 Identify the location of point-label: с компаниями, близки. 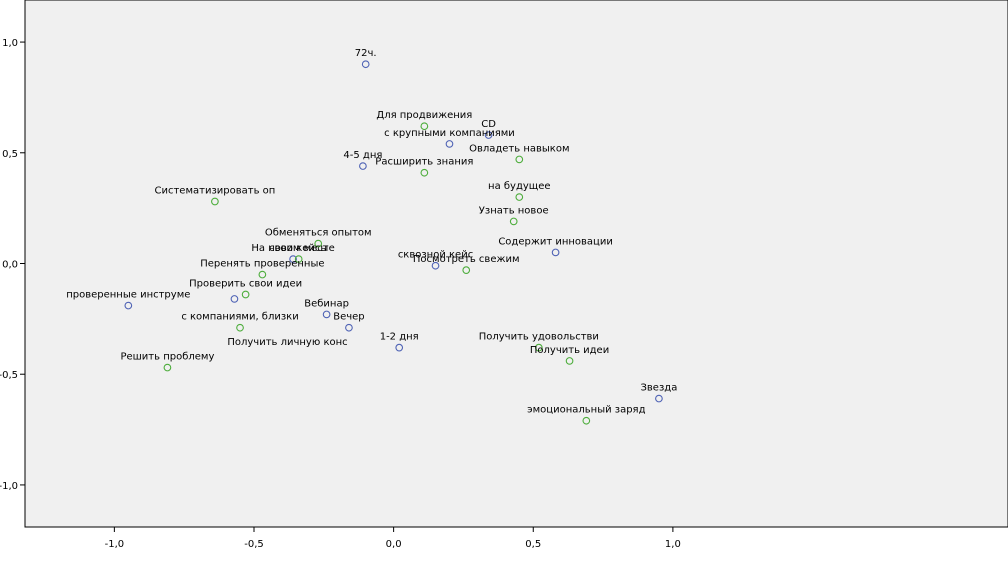
(239, 317).